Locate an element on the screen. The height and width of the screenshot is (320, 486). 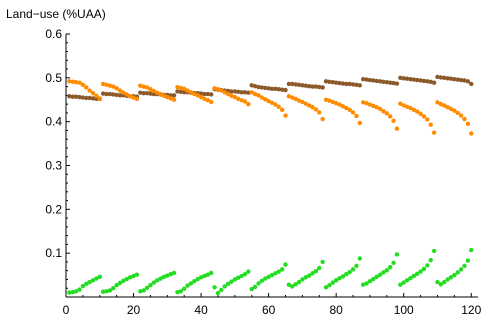
x-tick-label: 40 is located at coordinates (201, 310).